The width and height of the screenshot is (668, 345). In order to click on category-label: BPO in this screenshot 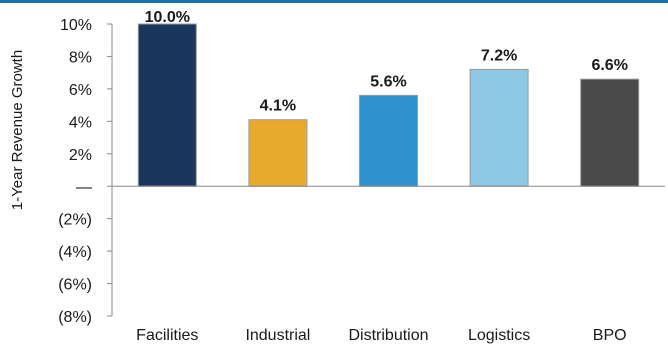, I will do `click(610, 335)`.